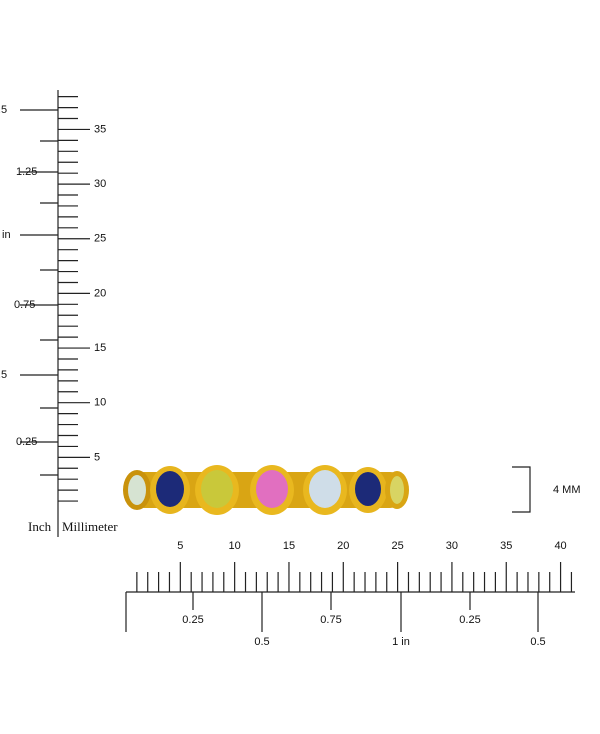 The width and height of the screenshot is (600, 734). I want to click on width-label: 4 MM, so click(567, 490).